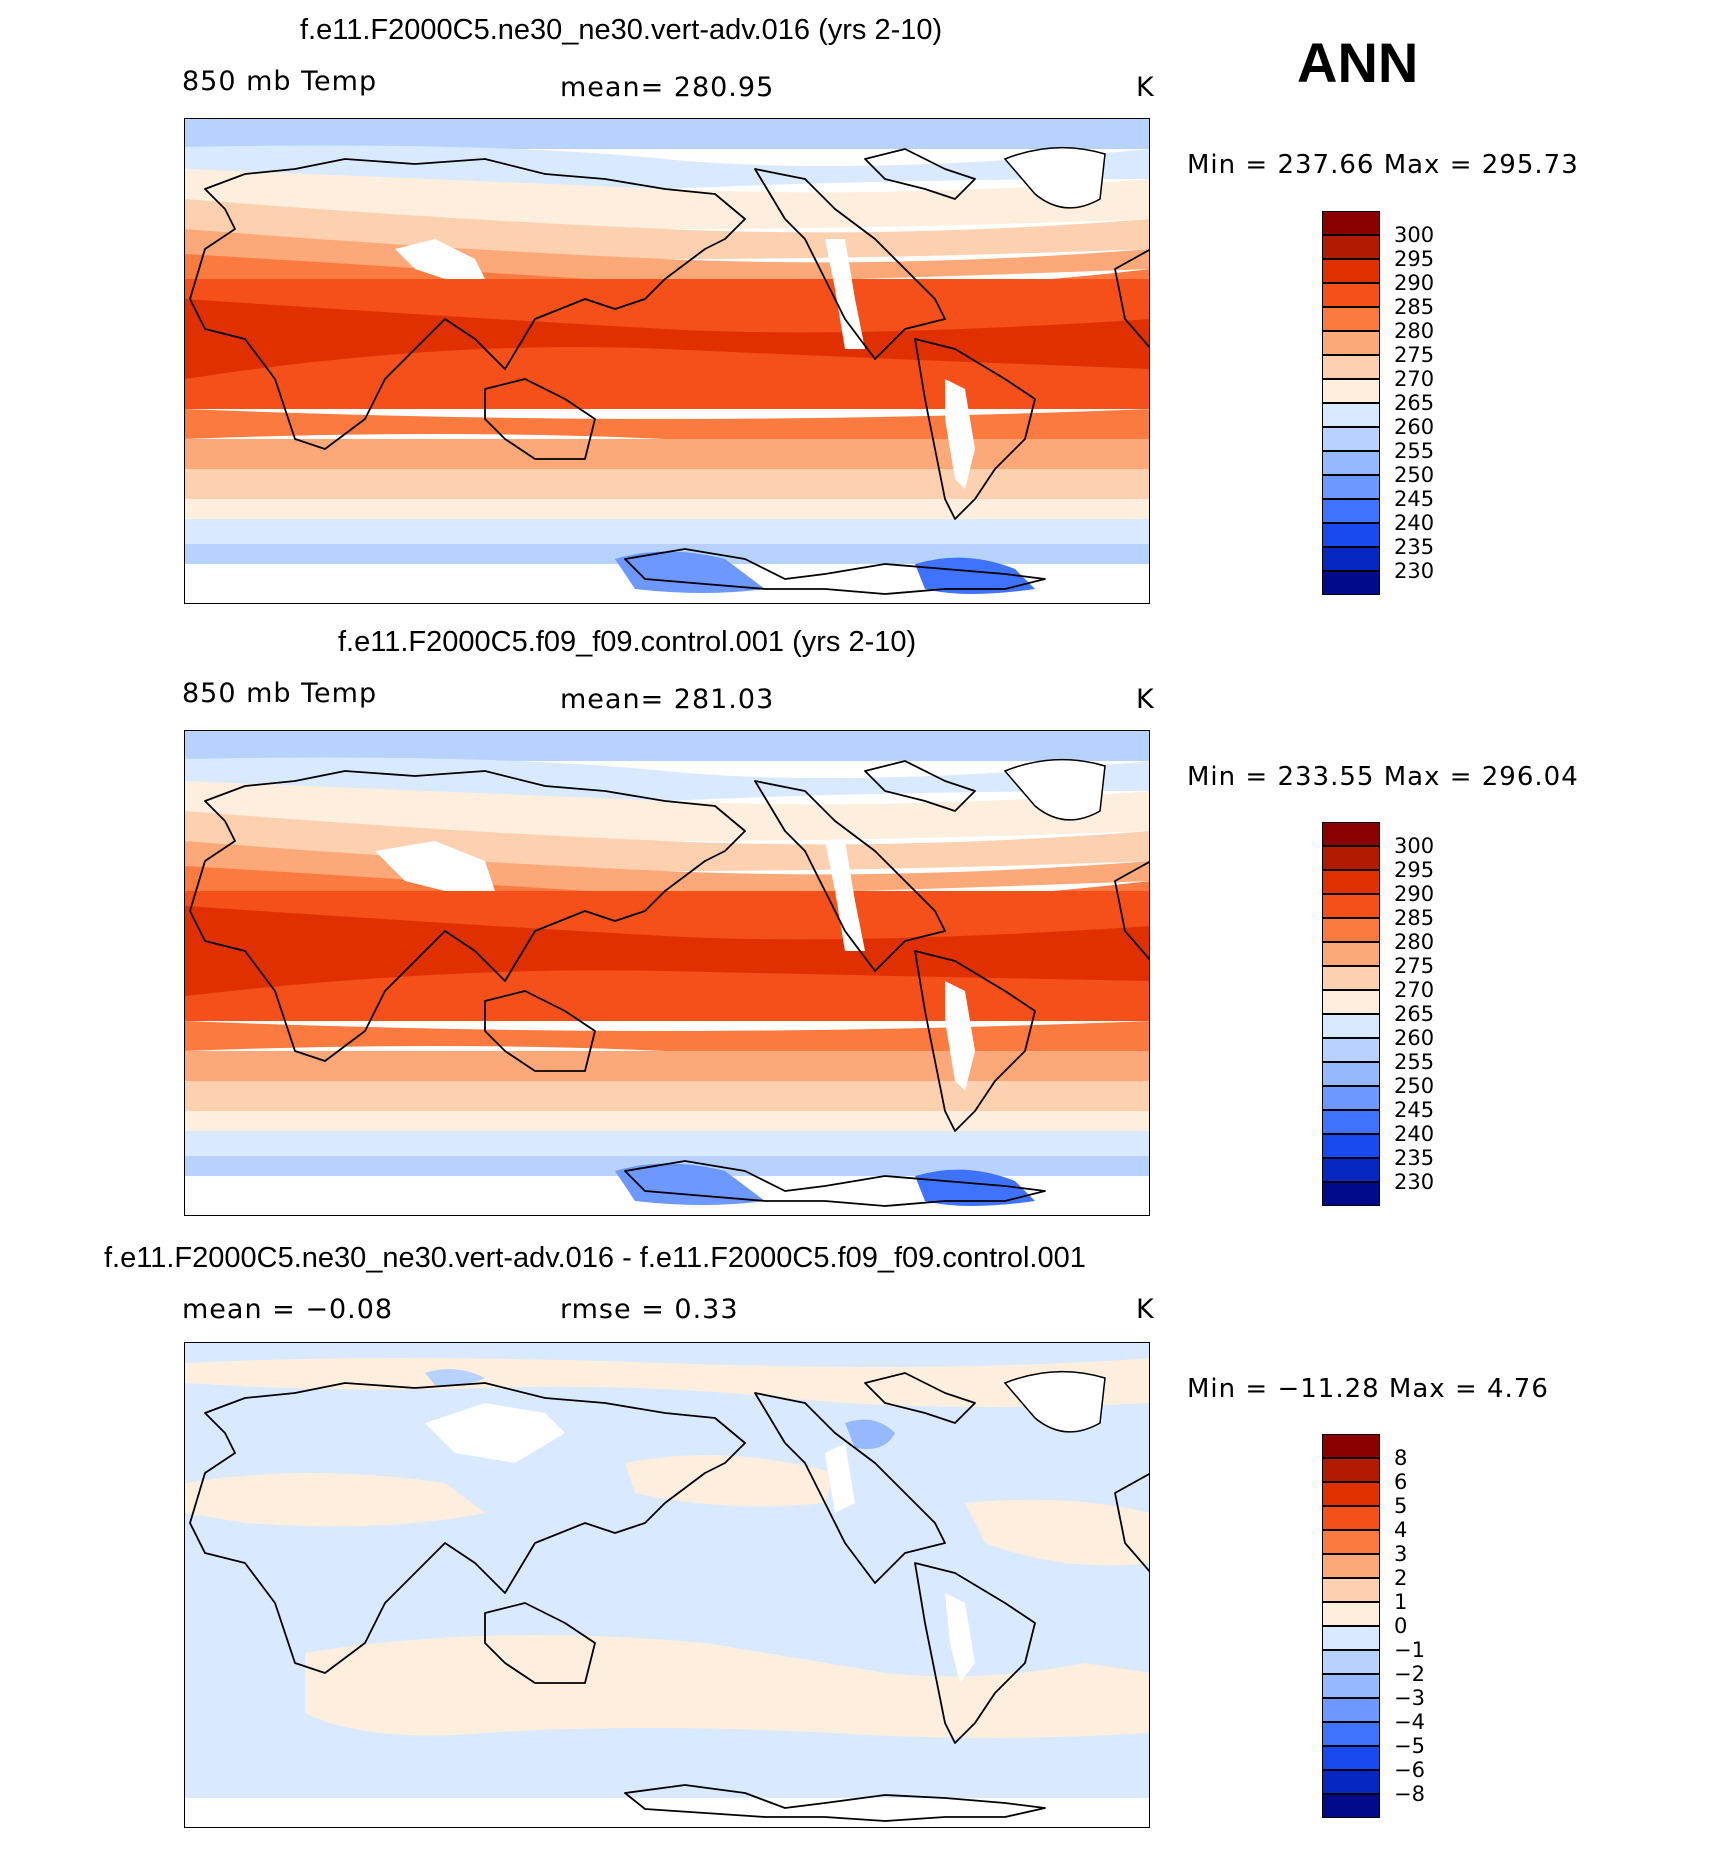 The height and width of the screenshot is (1875, 1710). Describe the element at coordinates (1409, 1650) in the screenshot. I see `colorbar-tick-label: −1` at that location.